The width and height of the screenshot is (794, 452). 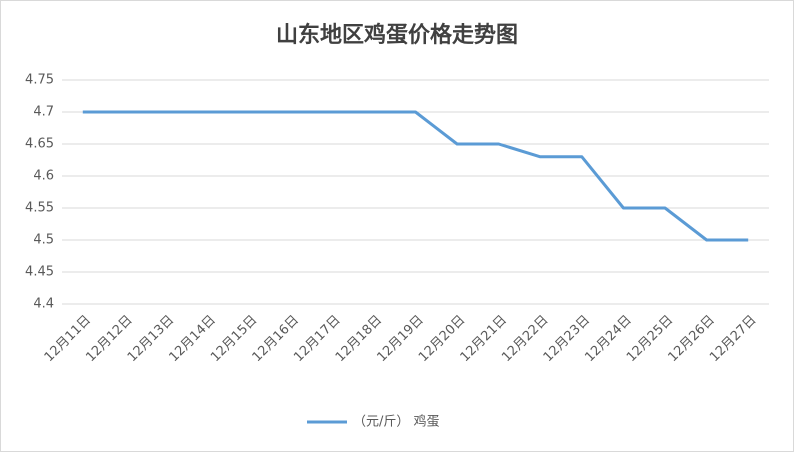 What do you see at coordinates (39, 208) in the screenshot?
I see `y-tick-label: 4.55` at bounding box center [39, 208].